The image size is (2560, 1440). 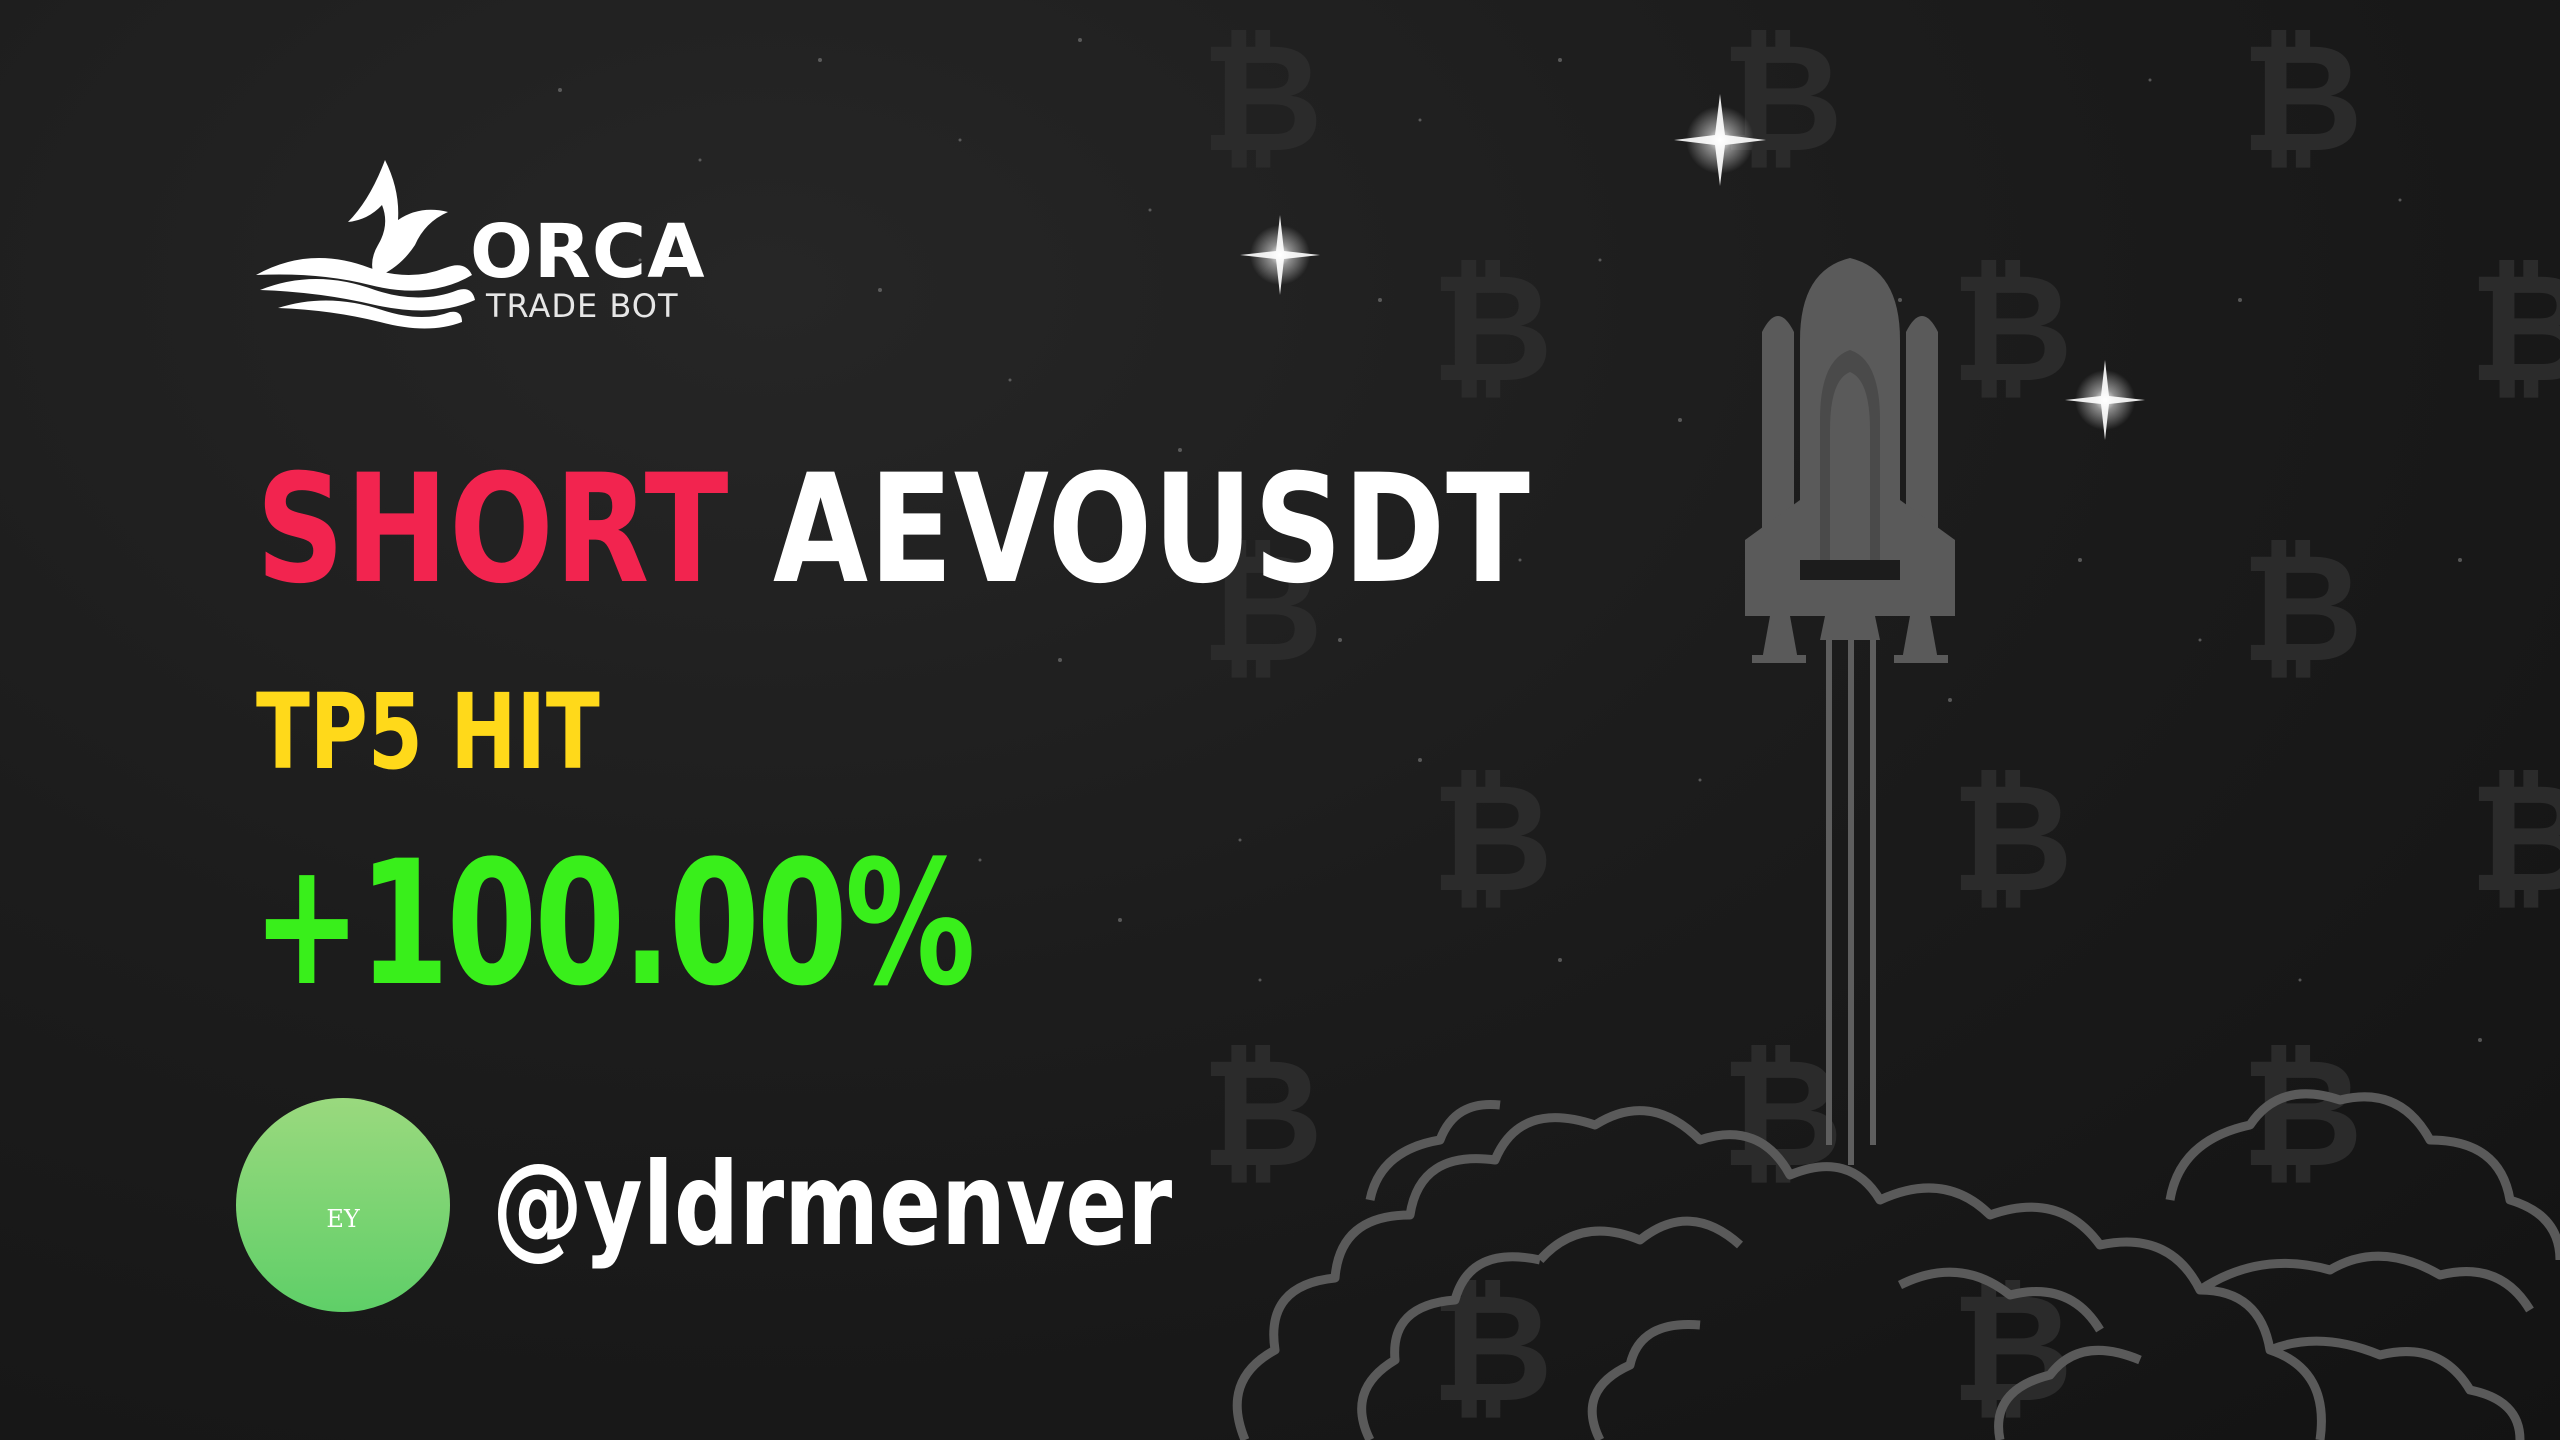 I want to click on rocket-launch-icon, so click(x=1850, y=711).